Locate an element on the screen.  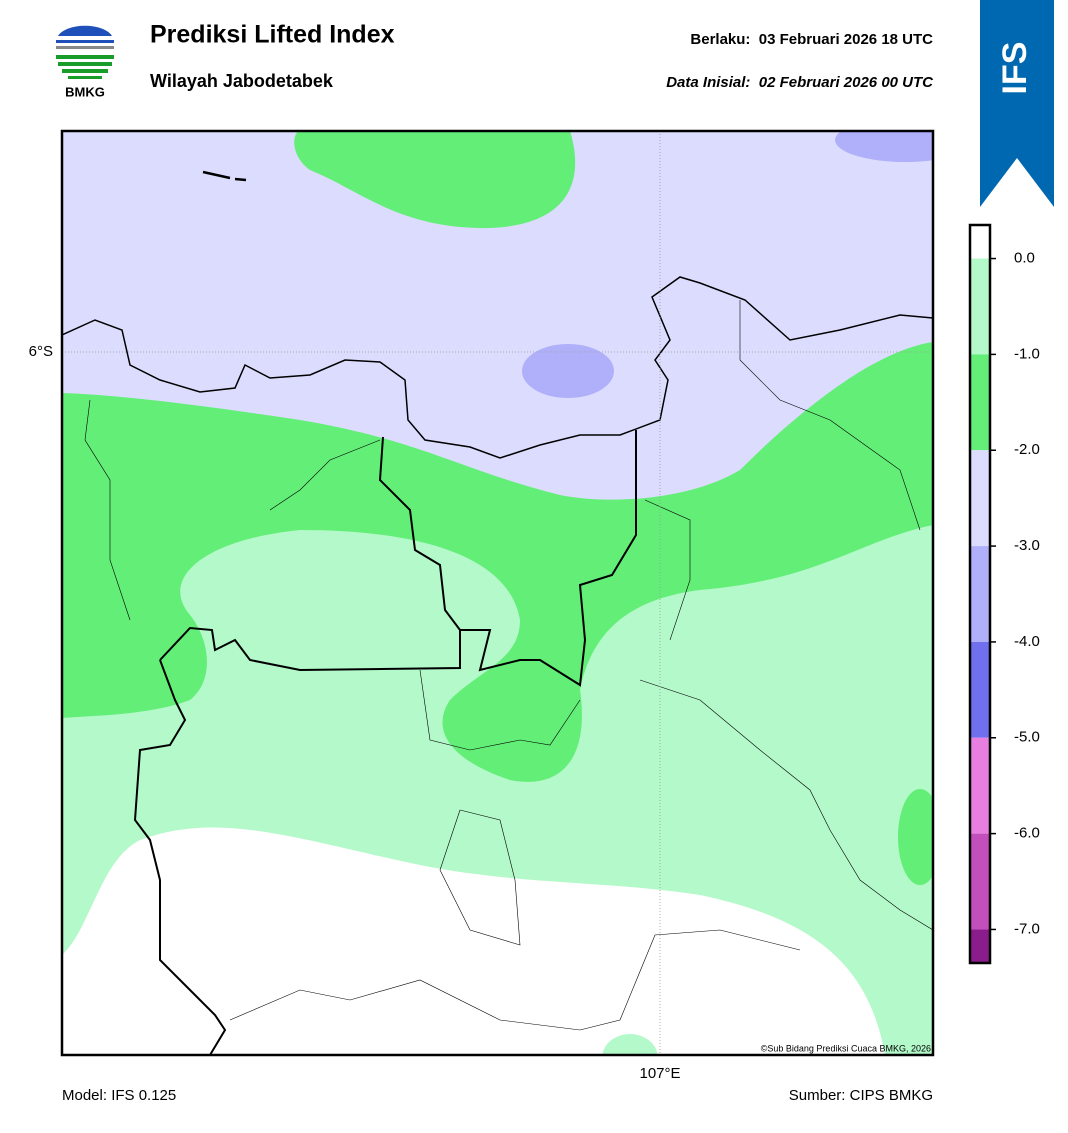
colorbar-label: -5.0 is located at coordinates (1027, 737).